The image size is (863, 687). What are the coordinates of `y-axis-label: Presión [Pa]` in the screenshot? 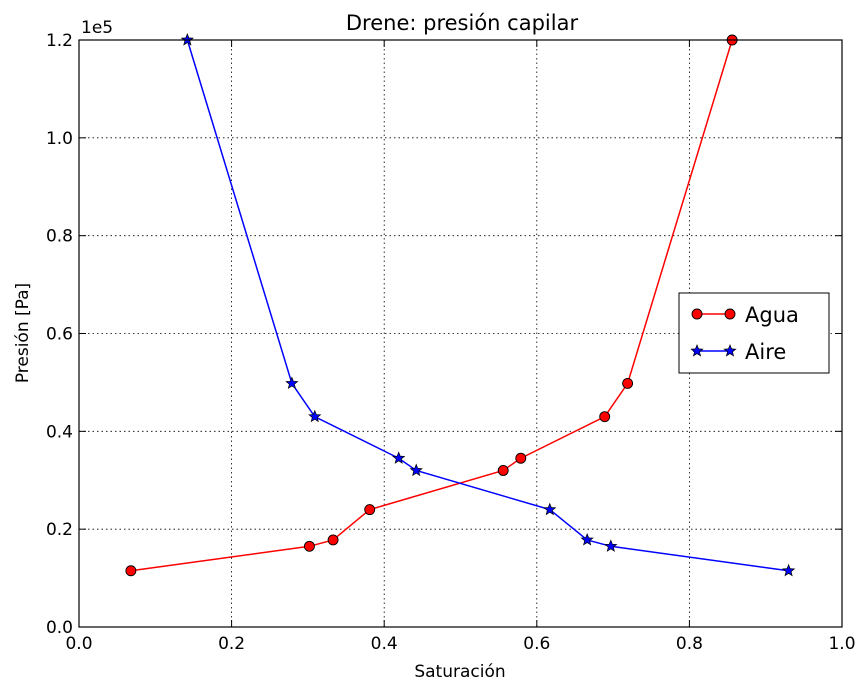 It's located at (23, 333).